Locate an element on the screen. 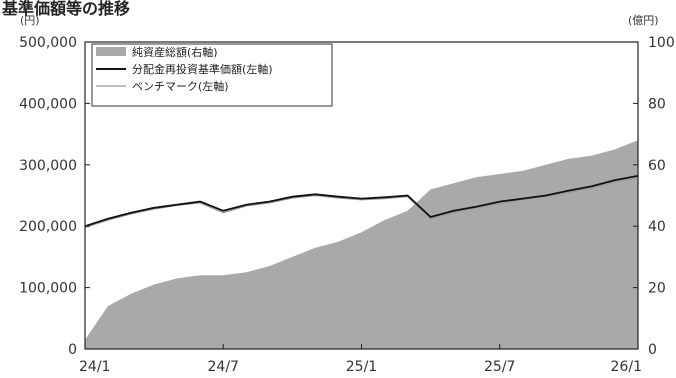  legend-swatch is located at coordinates (111, 51).